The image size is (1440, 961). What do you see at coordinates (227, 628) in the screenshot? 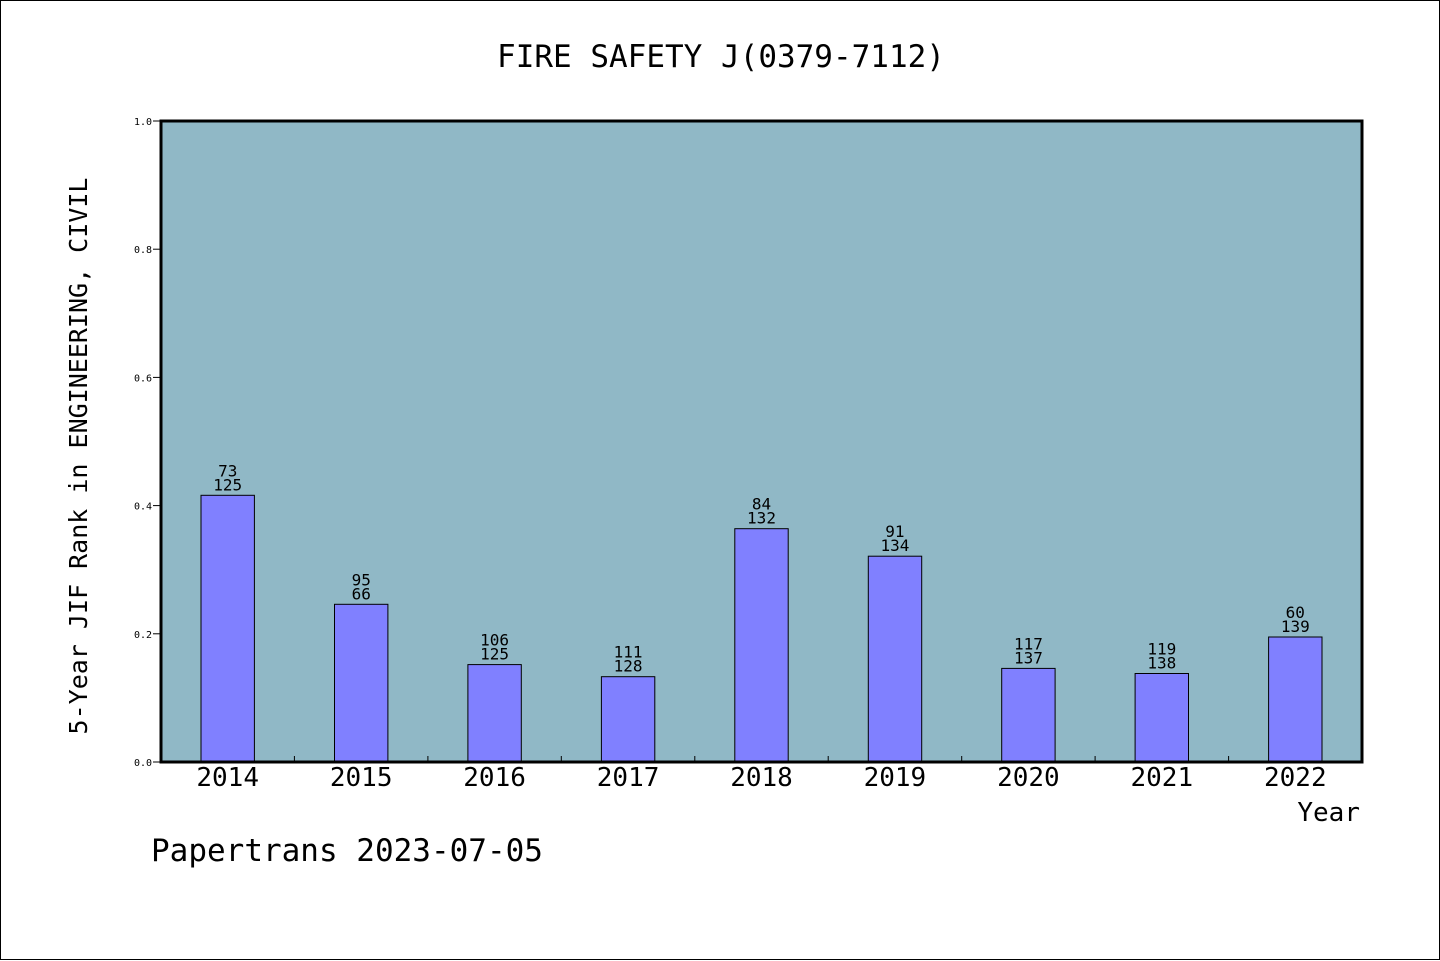
I see `bar-2014` at bounding box center [227, 628].